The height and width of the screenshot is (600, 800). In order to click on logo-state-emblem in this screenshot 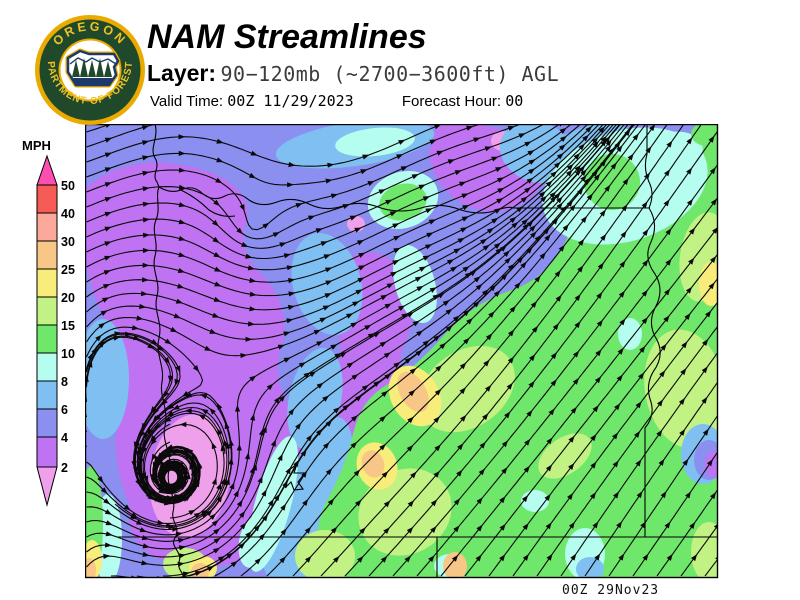, I will do `click(93, 68)`.